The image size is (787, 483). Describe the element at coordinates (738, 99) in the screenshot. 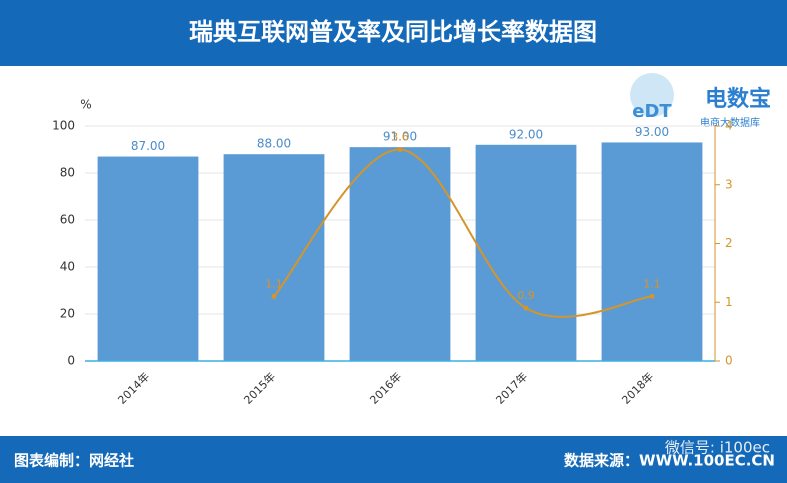

I see `logo-title: 电数宝` at that location.